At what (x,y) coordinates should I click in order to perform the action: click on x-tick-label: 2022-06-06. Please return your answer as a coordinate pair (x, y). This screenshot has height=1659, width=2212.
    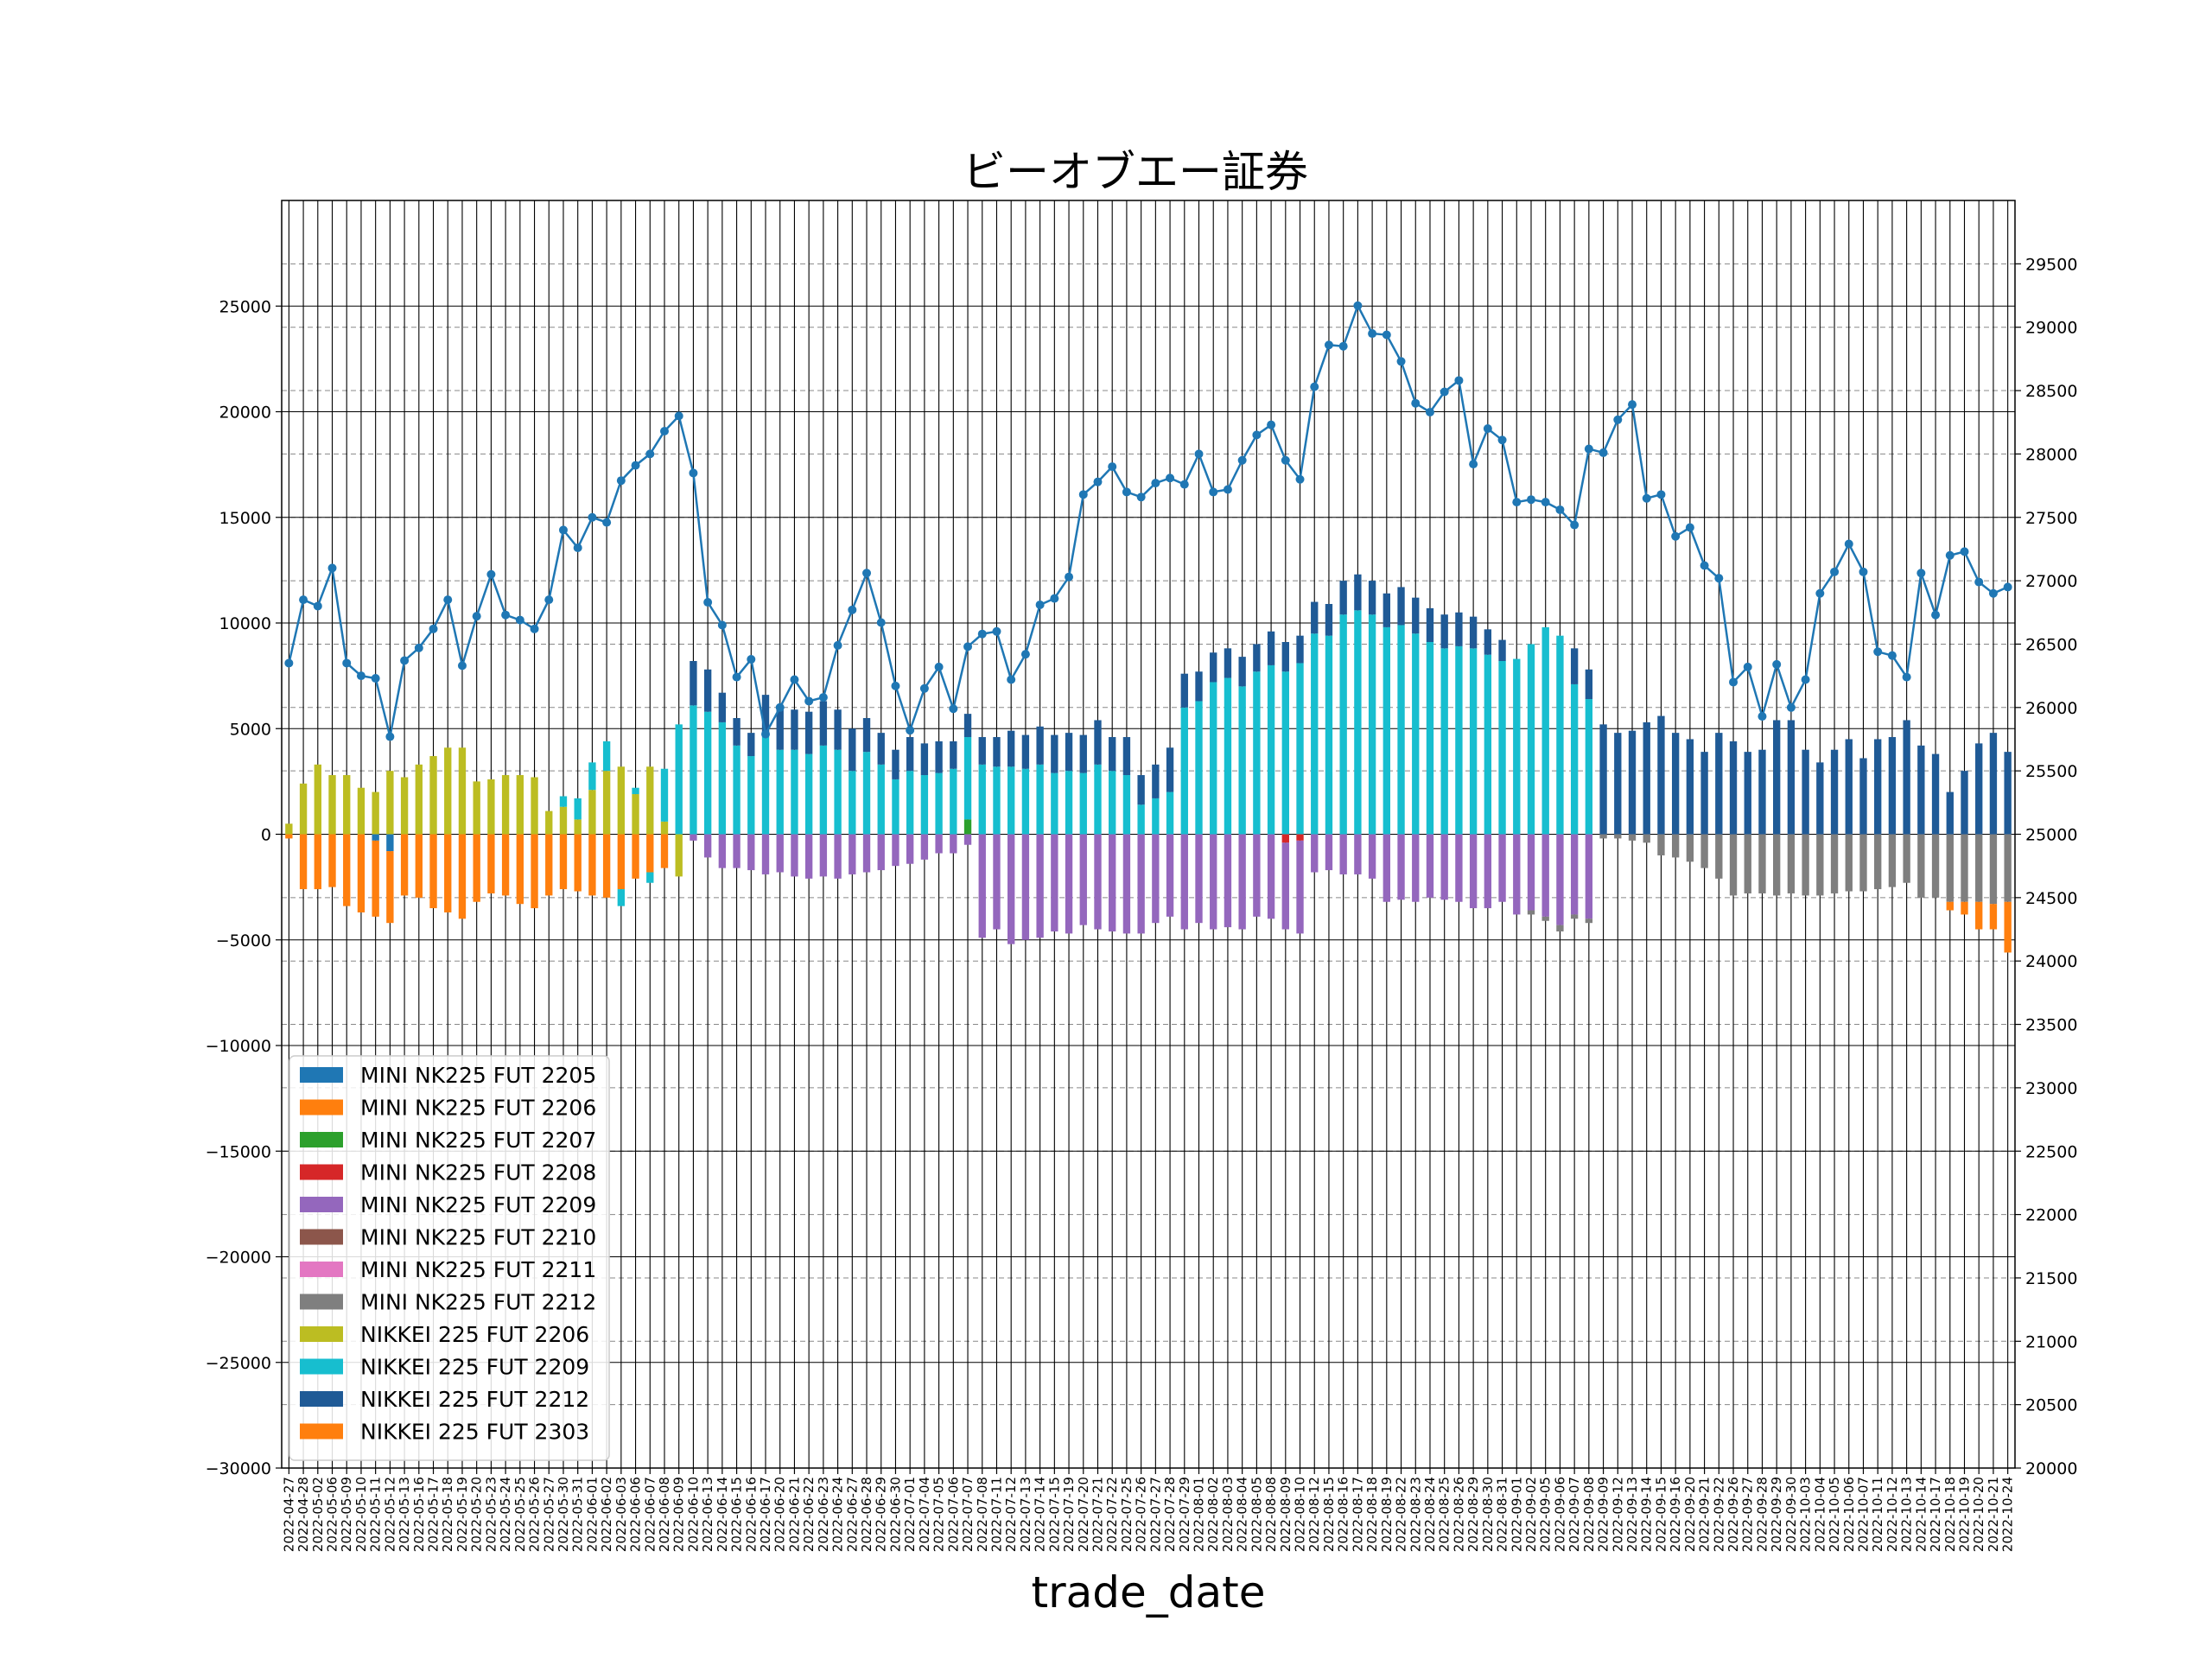
    Looking at the image, I should click on (636, 1514).